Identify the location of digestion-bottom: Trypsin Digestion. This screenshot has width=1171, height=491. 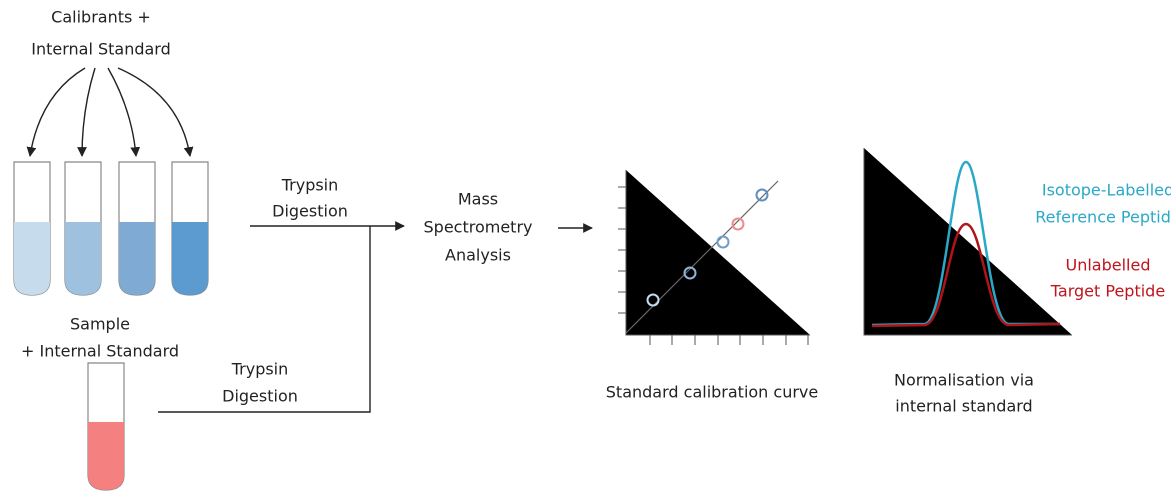
(260, 383).